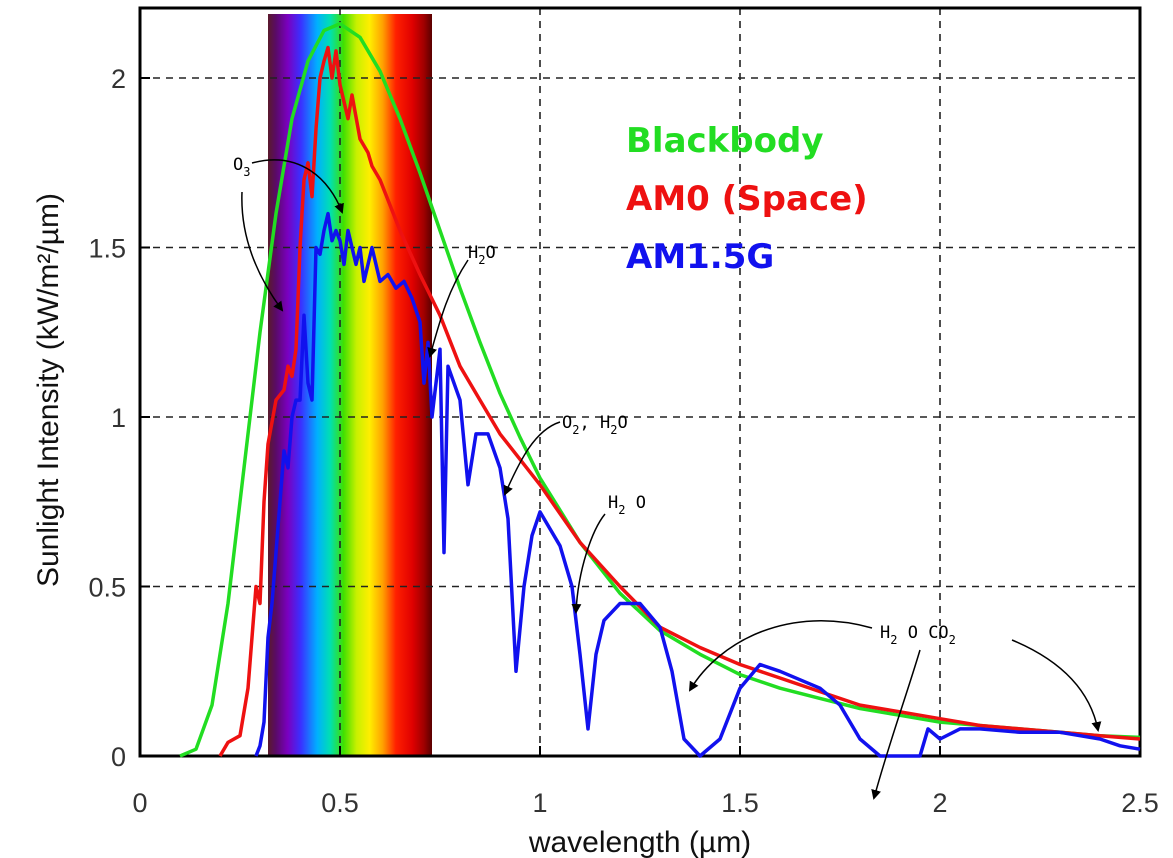 Image resolution: width=1173 pixels, height=858 pixels. I want to click on annotation-h2o-1: H2O, so click(482, 255).